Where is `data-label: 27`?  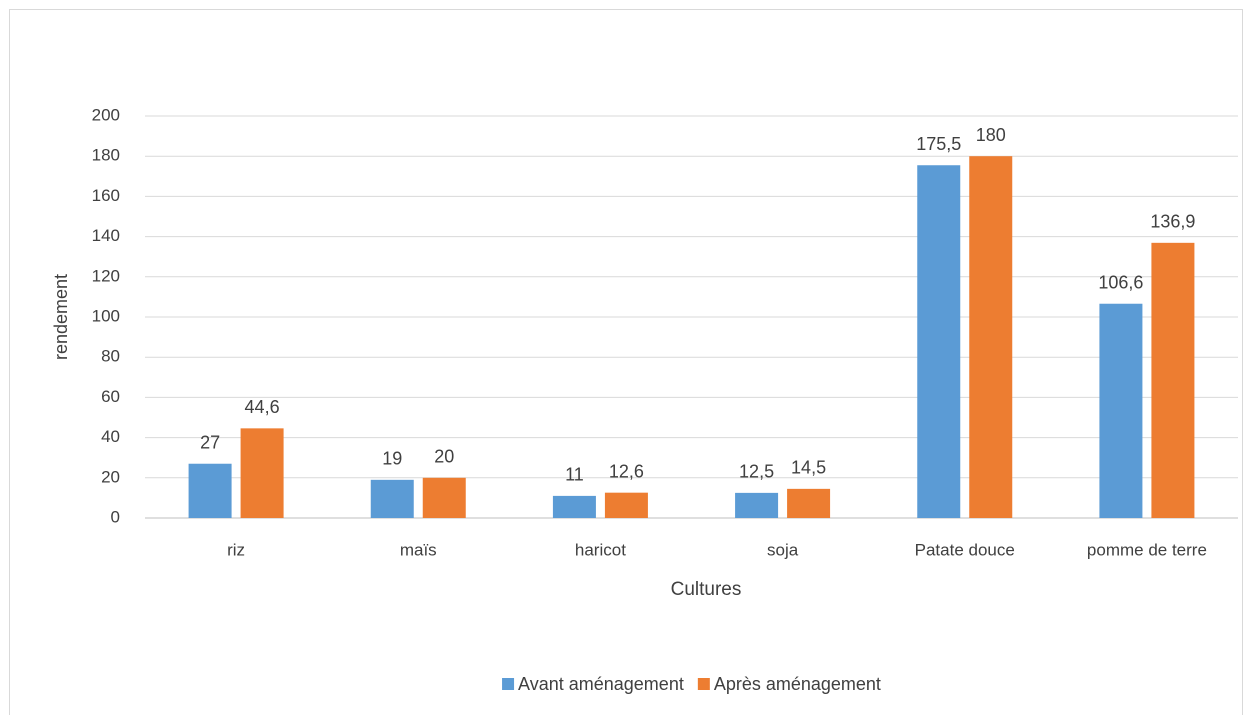 data-label: 27 is located at coordinates (210, 442).